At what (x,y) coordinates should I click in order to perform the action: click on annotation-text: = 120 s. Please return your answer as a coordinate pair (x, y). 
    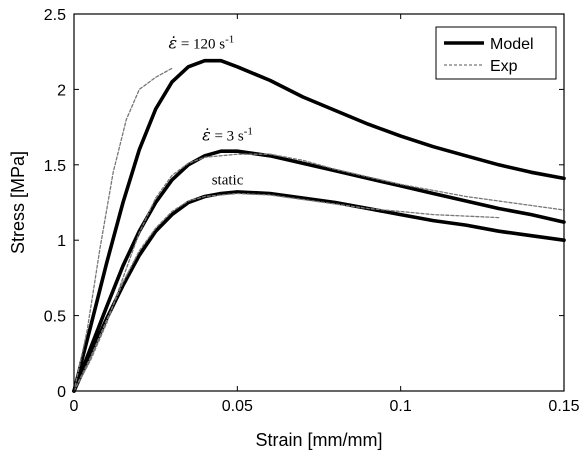
    Looking at the image, I should click on (201, 45).